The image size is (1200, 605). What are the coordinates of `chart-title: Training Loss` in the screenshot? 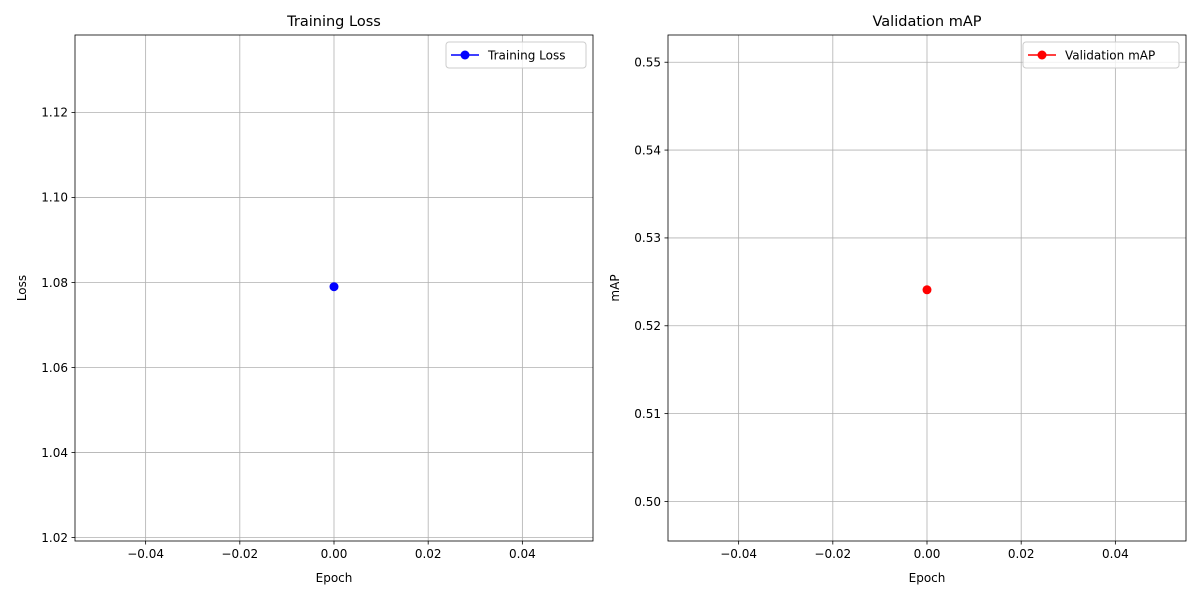 It's located at (333, 22).